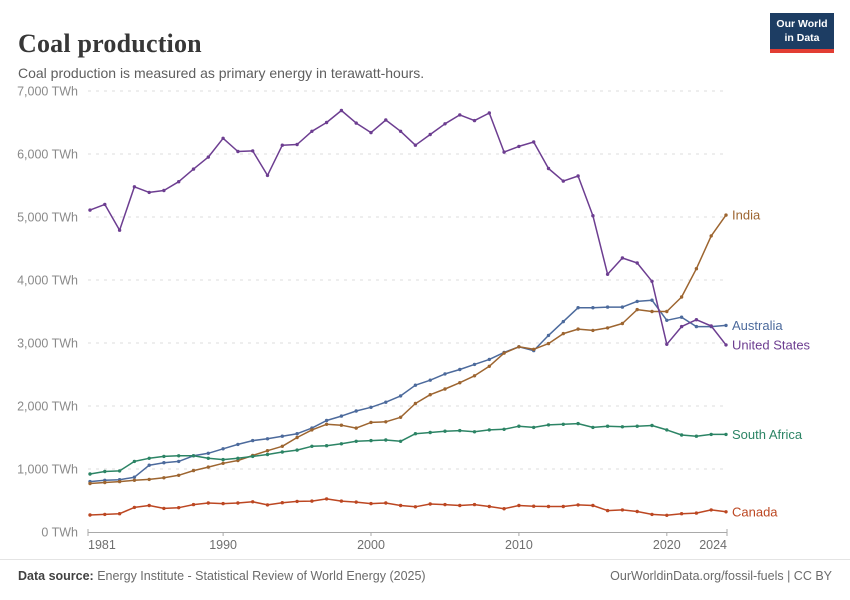 Image resolution: width=850 pixels, height=600 pixels. What do you see at coordinates (408, 507) in the screenshot?
I see `series-line-canada` at bounding box center [408, 507].